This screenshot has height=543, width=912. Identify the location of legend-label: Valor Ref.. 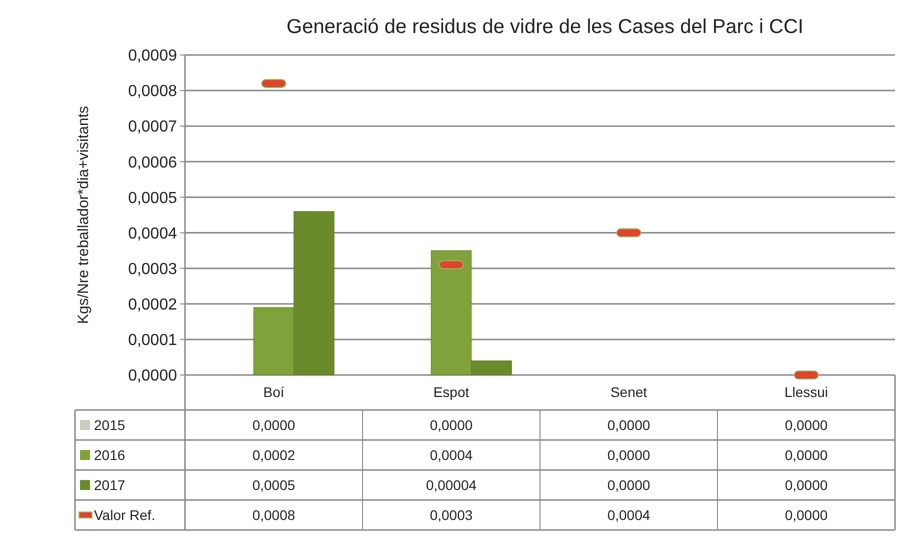
(125, 514).